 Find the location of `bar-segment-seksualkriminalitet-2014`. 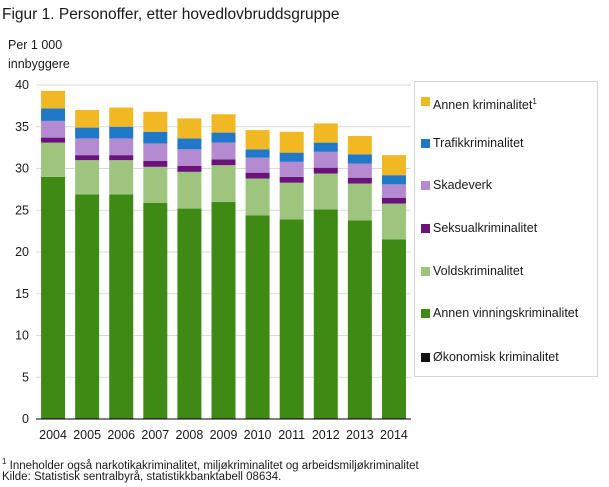

bar-segment-seksualkriminalitet-2014 is located at coordinates (393, 200).